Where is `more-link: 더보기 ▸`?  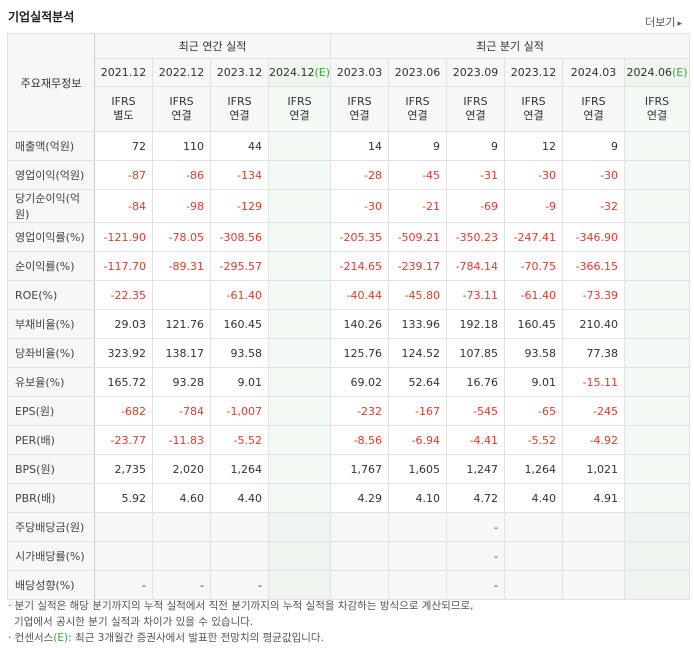
more-link: 더보기 ▸ is located at coordinates (663, 22).